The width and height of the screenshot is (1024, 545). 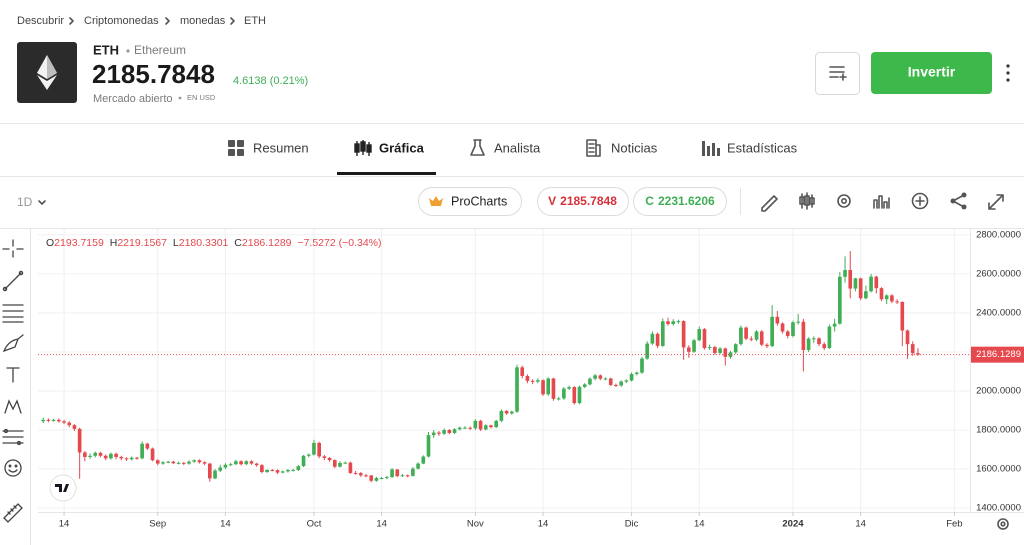 I want to click on share-tool, so click(x=958, y=201).